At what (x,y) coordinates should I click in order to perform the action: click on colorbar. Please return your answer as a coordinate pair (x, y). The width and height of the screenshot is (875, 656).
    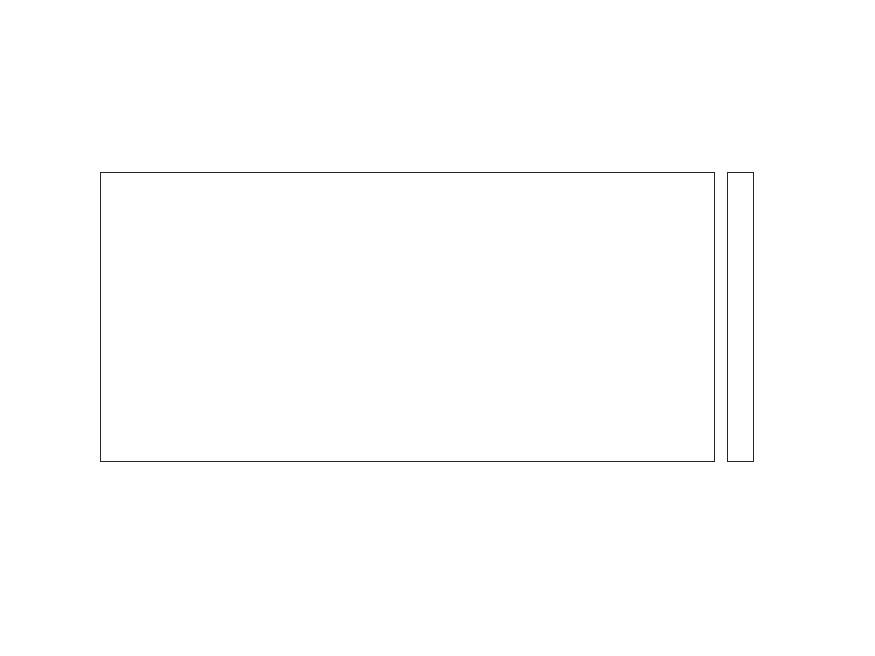
    Looking at the image, I should click on (740, 317).